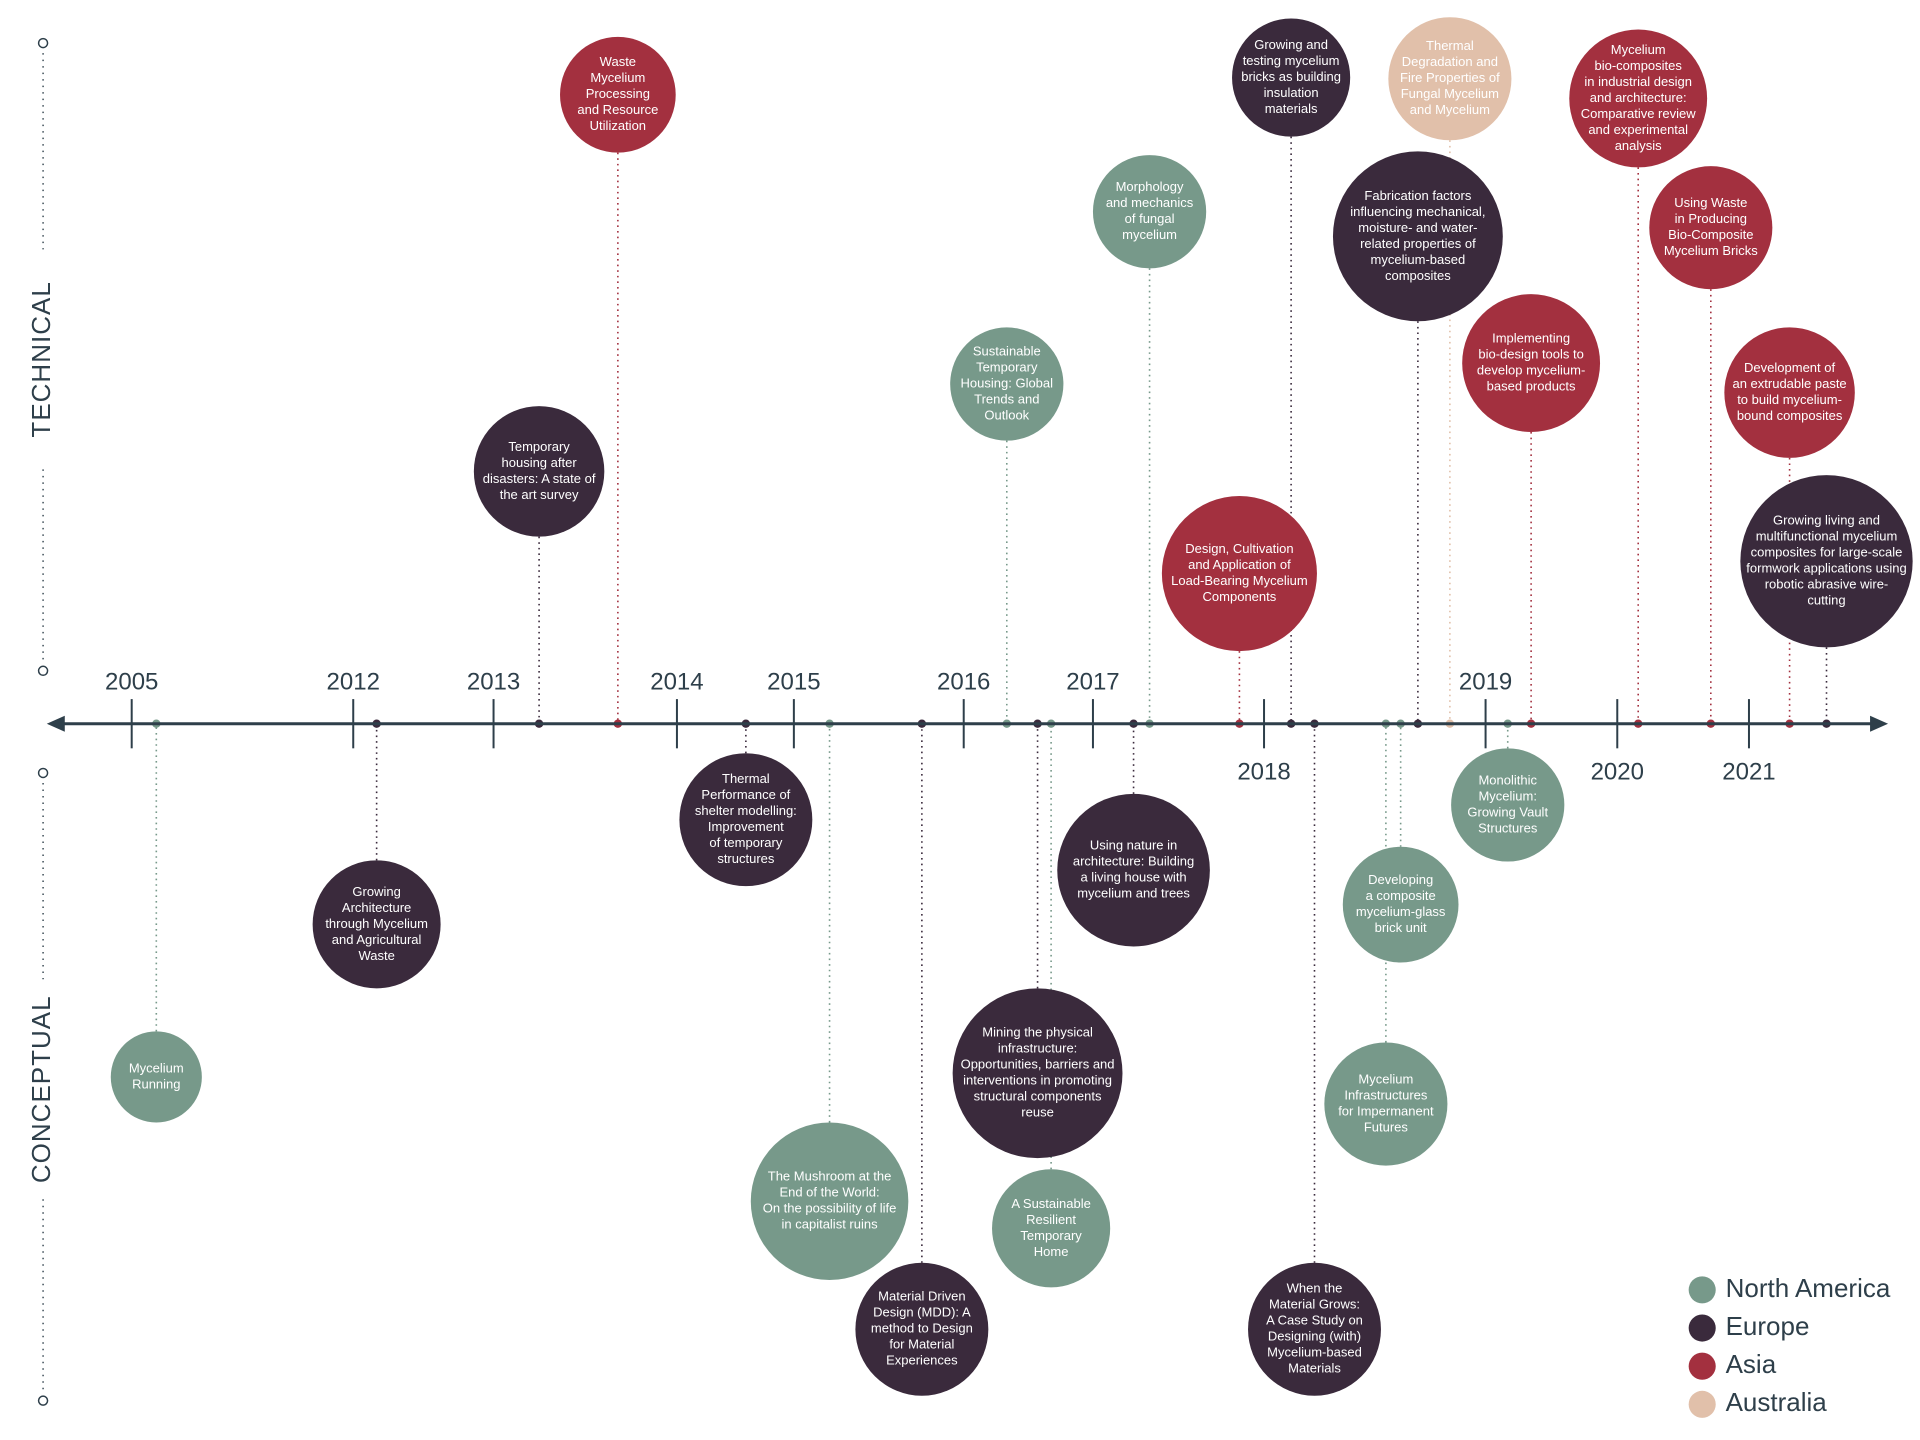  I want to click on pub-temporary-housing-disasters-title-line: Temporary, so click(539, 446).